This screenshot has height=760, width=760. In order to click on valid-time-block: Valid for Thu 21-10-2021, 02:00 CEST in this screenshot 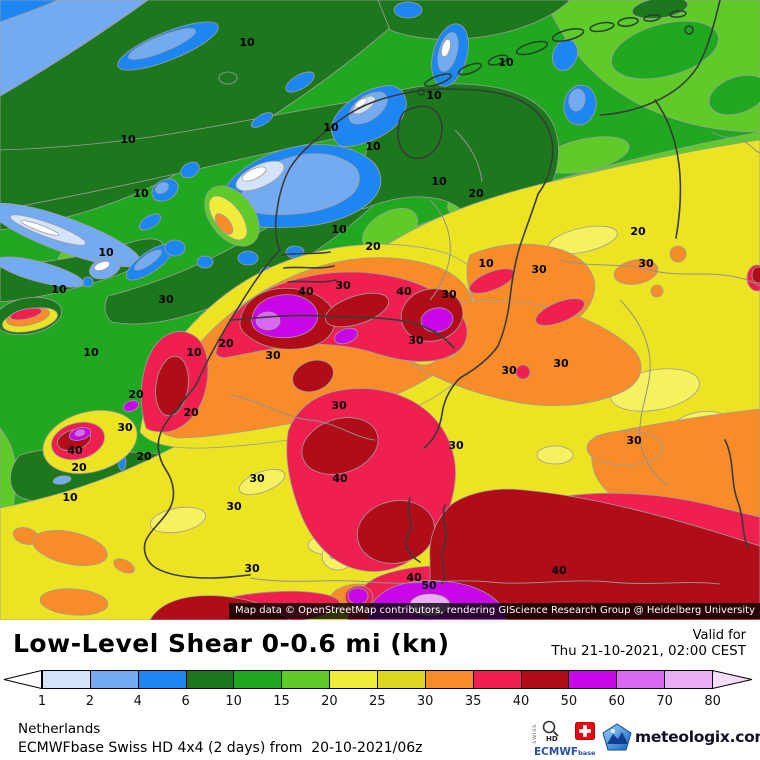, I will do `click(648, 643)`.